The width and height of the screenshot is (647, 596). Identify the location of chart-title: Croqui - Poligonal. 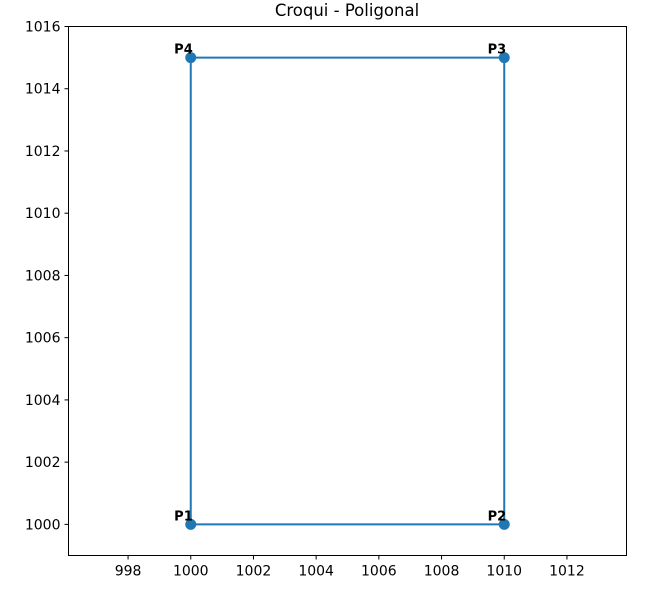
(347, 10).